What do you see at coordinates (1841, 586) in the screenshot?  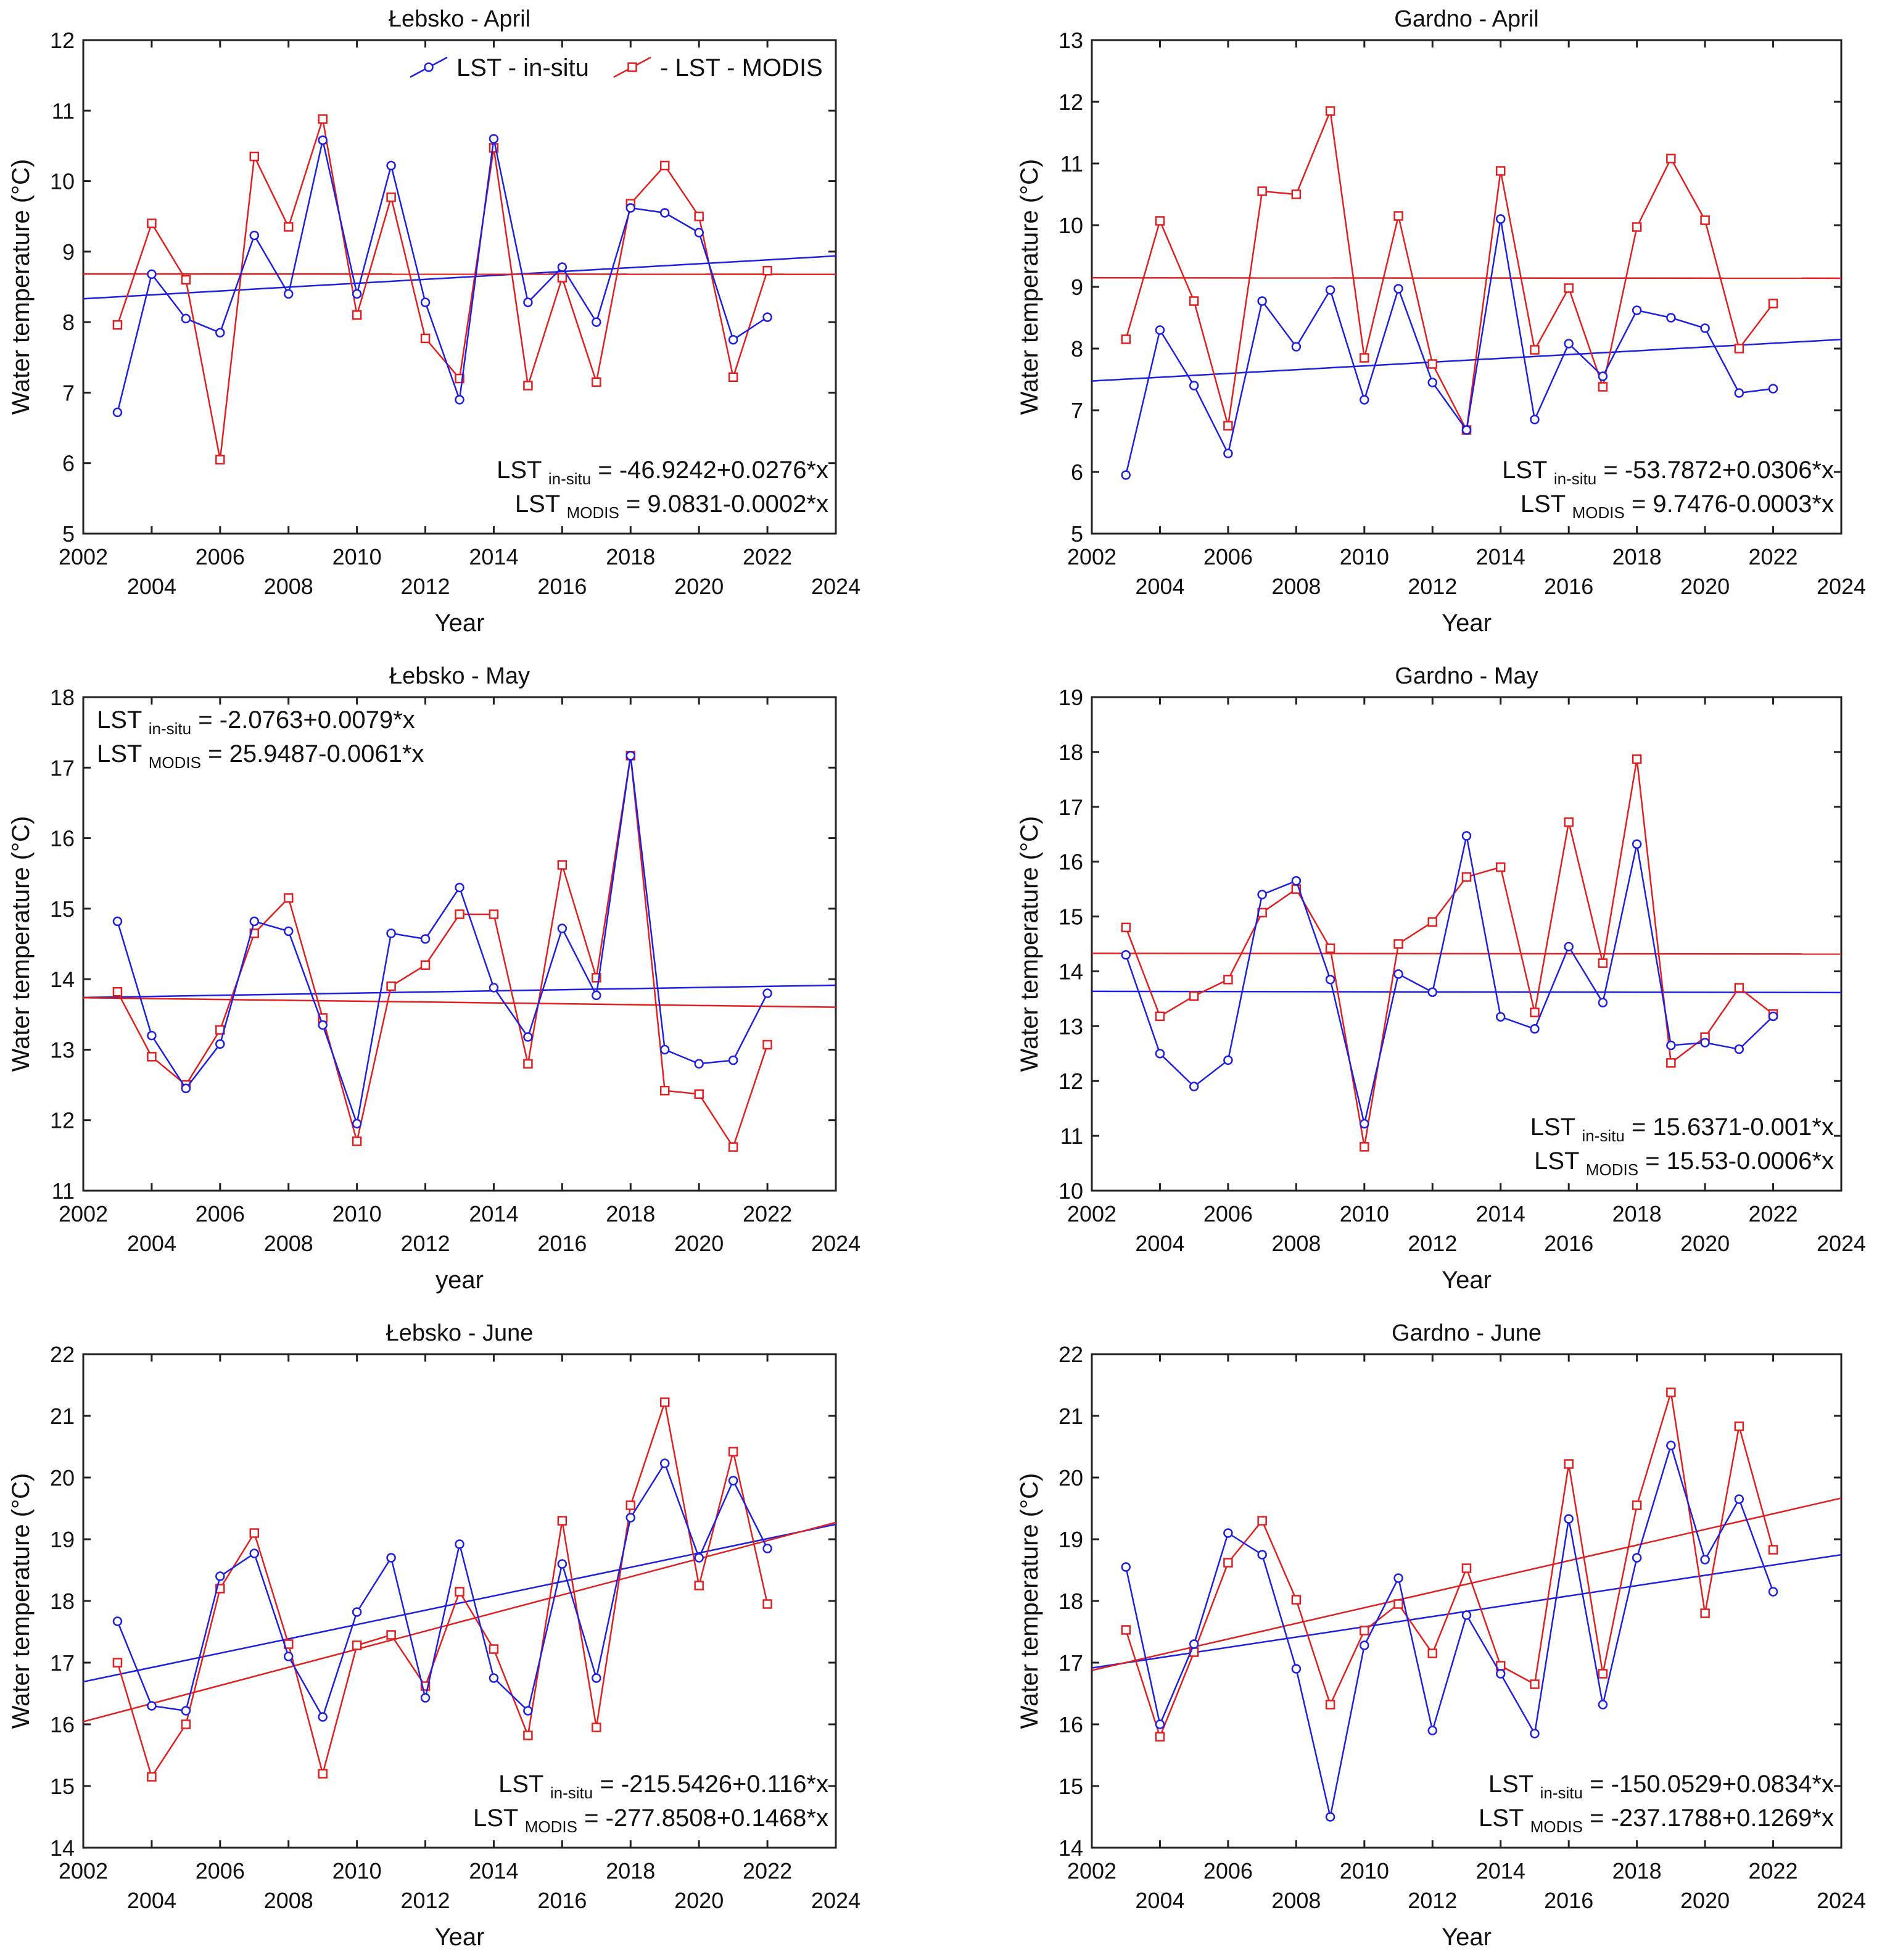 I see `x-tick-label: 2024` at bounding box center [1841, 586].